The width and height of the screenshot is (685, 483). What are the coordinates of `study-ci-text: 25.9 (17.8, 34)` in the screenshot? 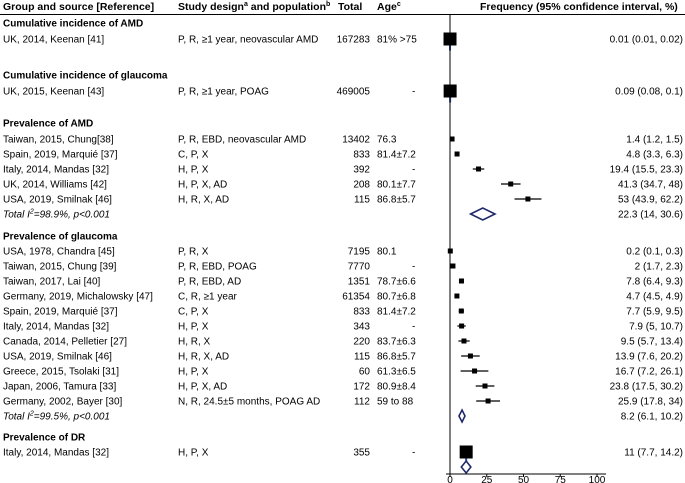 It's located at (650, 402).